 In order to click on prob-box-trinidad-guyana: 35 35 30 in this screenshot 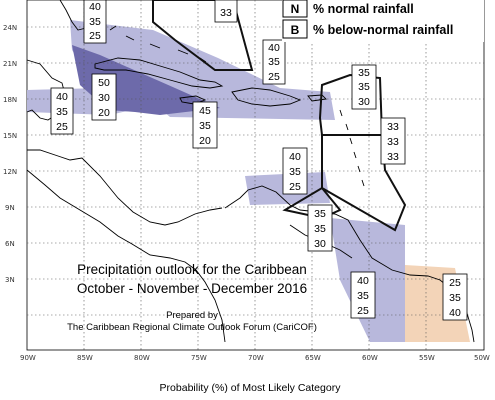, I will do `click(320, 228)`.